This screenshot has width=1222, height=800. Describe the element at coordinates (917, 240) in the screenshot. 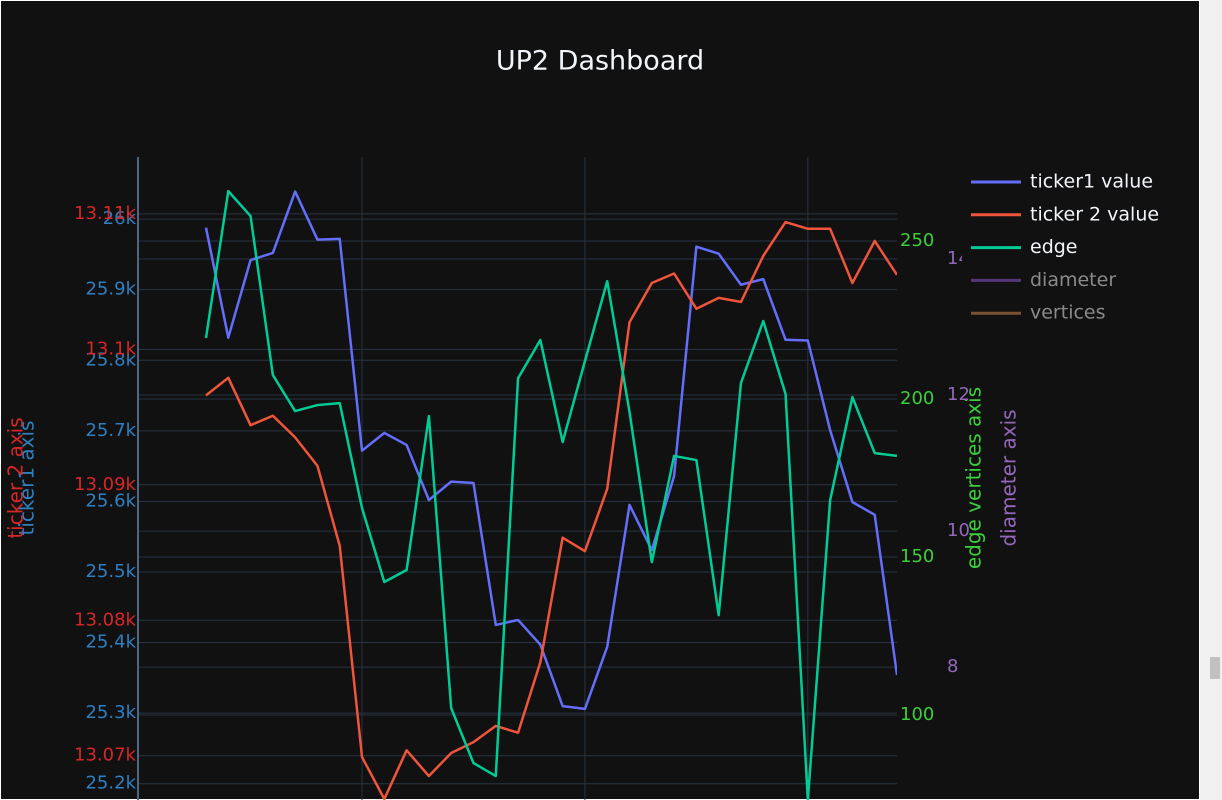

I see `y-tick-label: 250` at that location.